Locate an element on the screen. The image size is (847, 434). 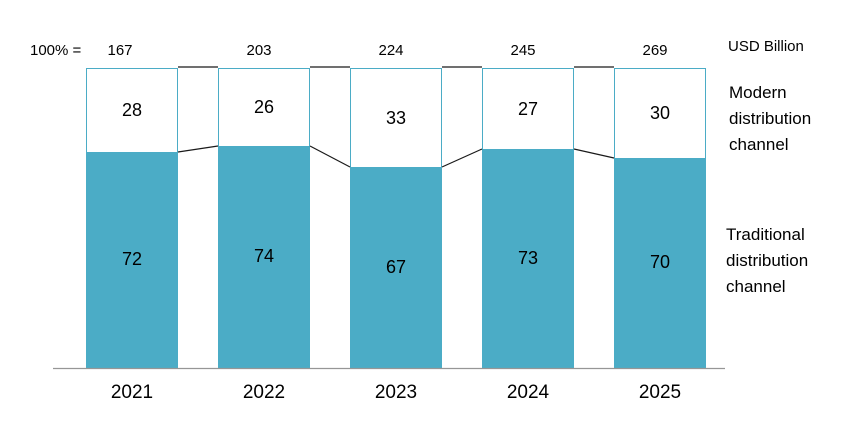
hundred-percent-label: 100% = is located at coordinates (56, 50).